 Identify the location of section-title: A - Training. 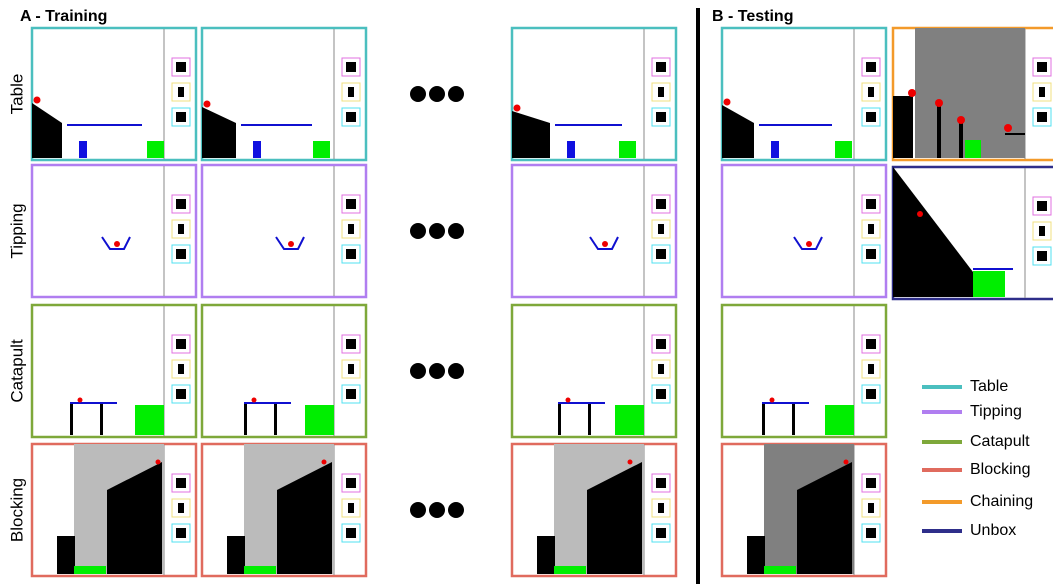
(63, 16).